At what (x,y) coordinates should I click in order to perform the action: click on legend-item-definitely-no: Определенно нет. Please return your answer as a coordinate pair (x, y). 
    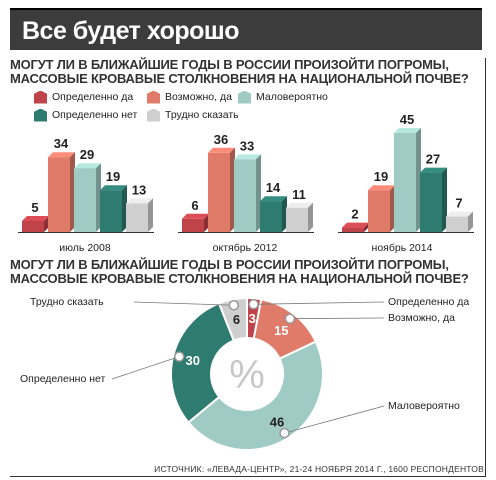
    Looking at the image, I should click on (85, 115).